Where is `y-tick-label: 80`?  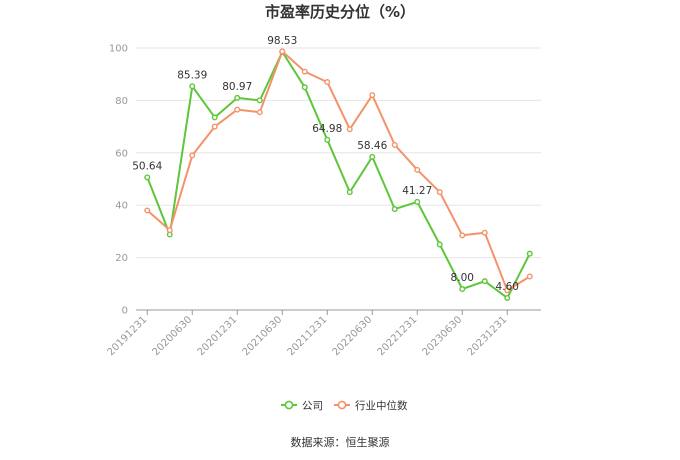 y-tick-label: 80 is located at coordinates (121, 101).